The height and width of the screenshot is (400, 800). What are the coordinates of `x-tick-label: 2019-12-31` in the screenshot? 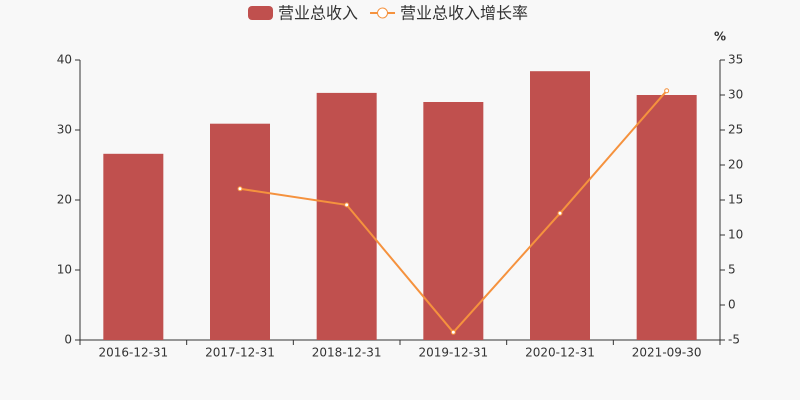 It's located at (453, 353).